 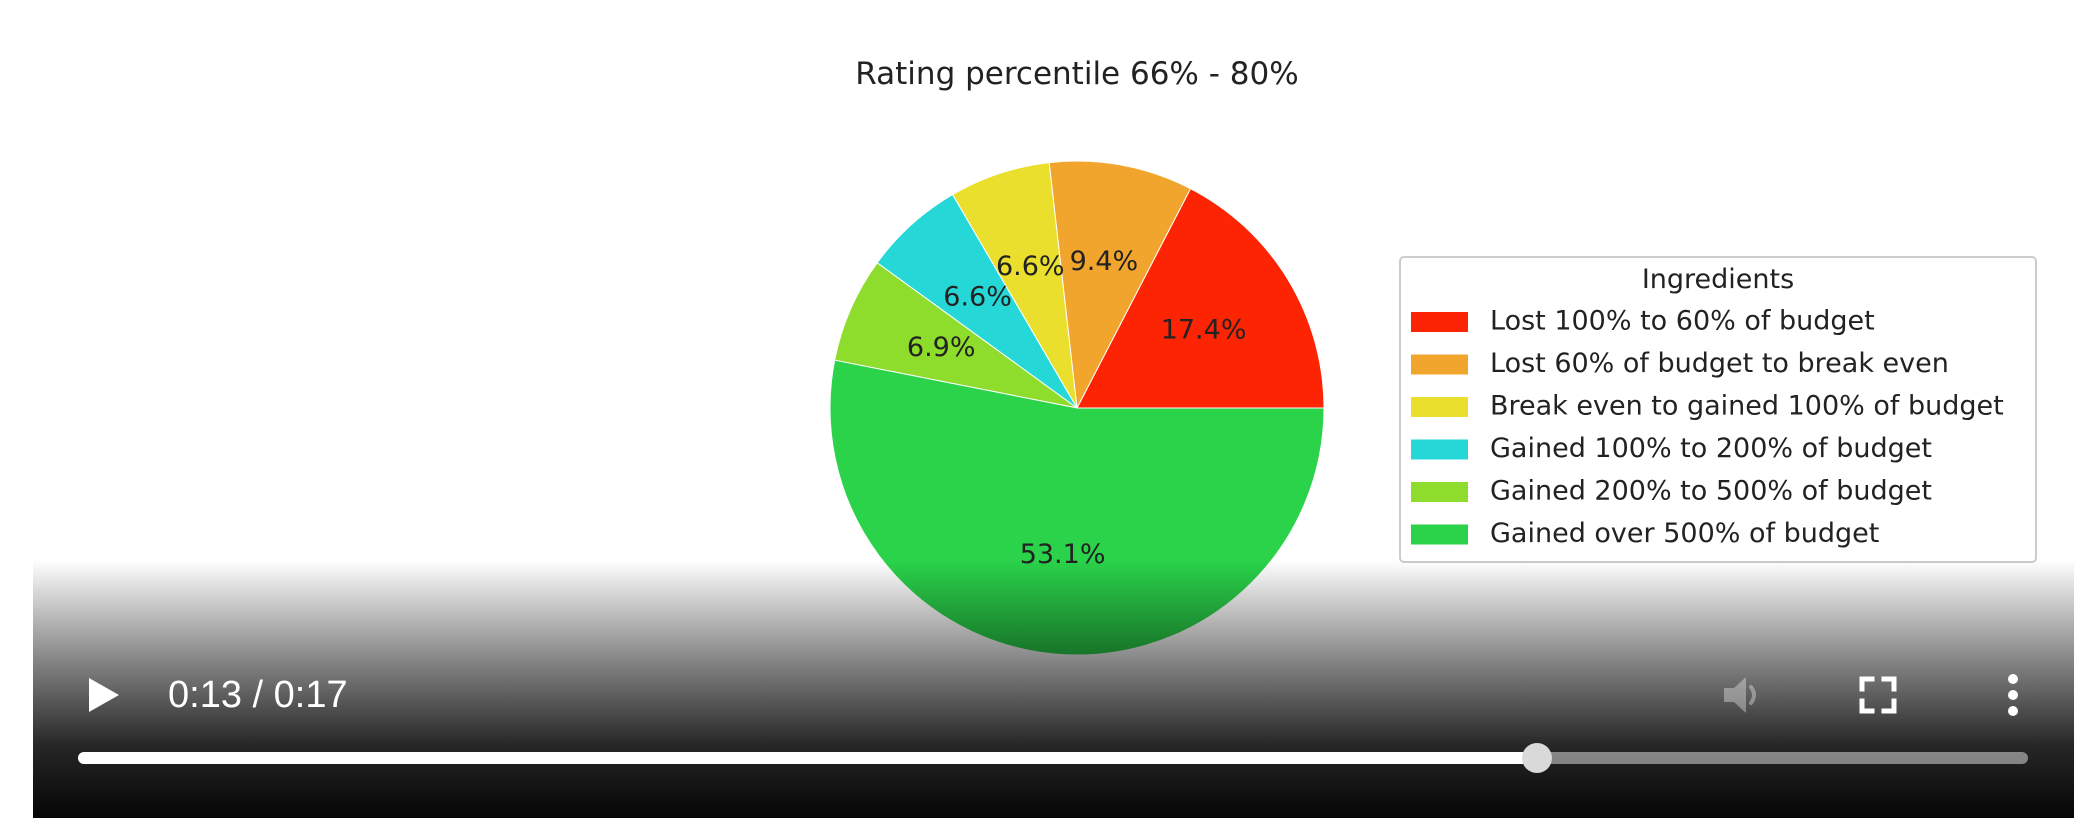 What do you see at coordinates (1682, 321) in the screenshot?
I see `legend-label: Lost 100% to 60% of budget` at bounding box center [1682, 321].